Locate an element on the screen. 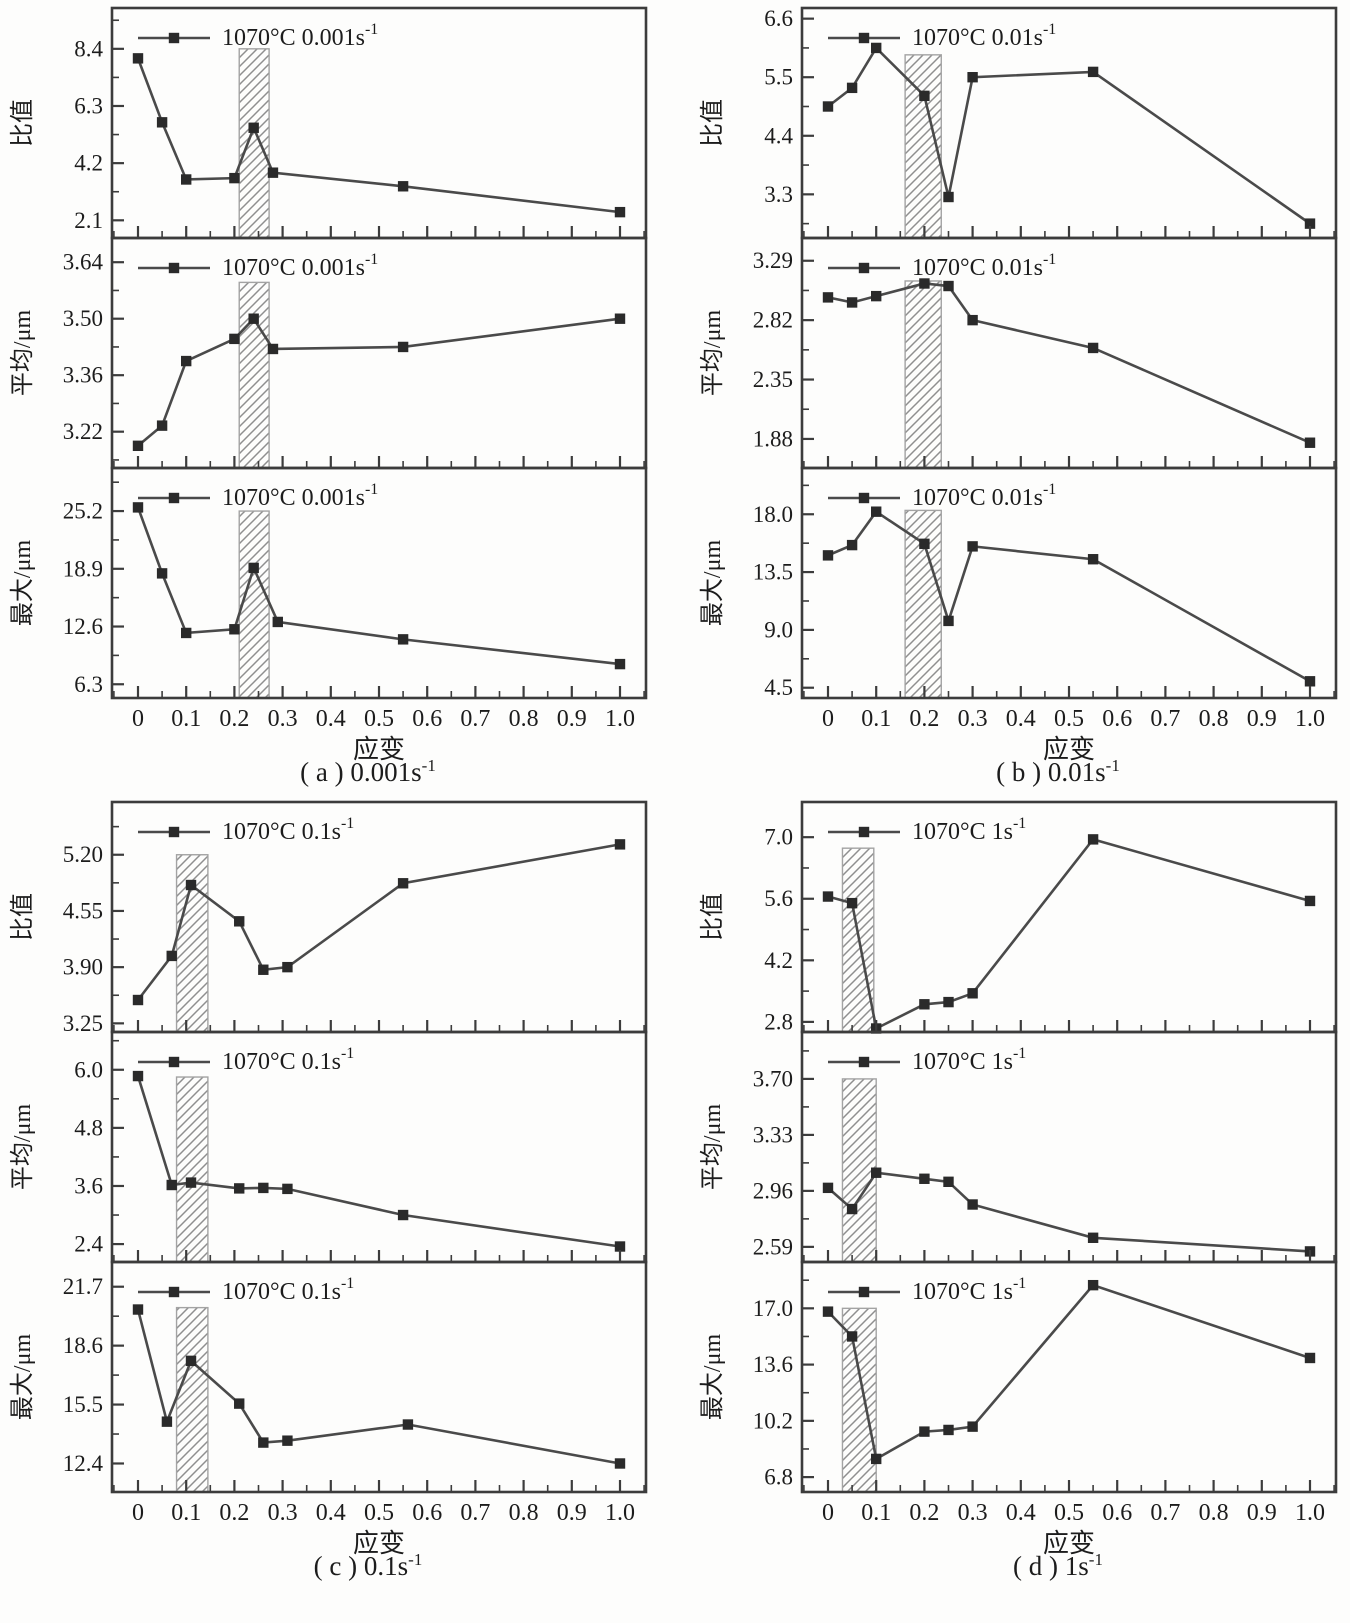  y-tick-label: 18.6 is located at coordinates (83, 1345).